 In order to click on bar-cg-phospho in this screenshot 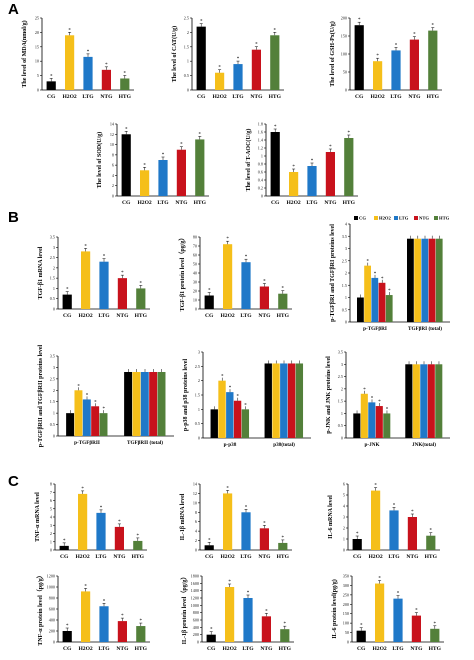, I will do `click(360, 309)`.